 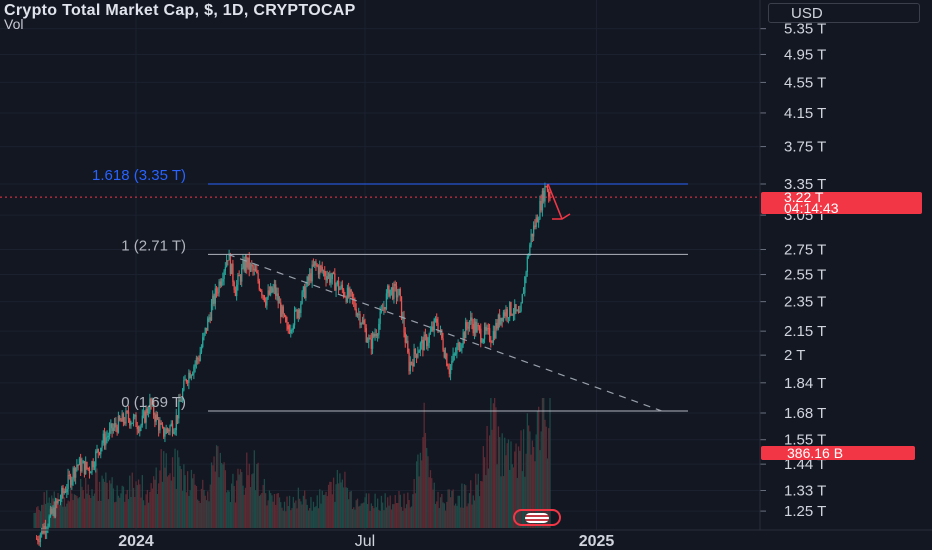 What do you see at coordinates (838, 453) in the screenshot?
I see `volume-value-tag: 386.16 B` at bounding box center [838, 453].